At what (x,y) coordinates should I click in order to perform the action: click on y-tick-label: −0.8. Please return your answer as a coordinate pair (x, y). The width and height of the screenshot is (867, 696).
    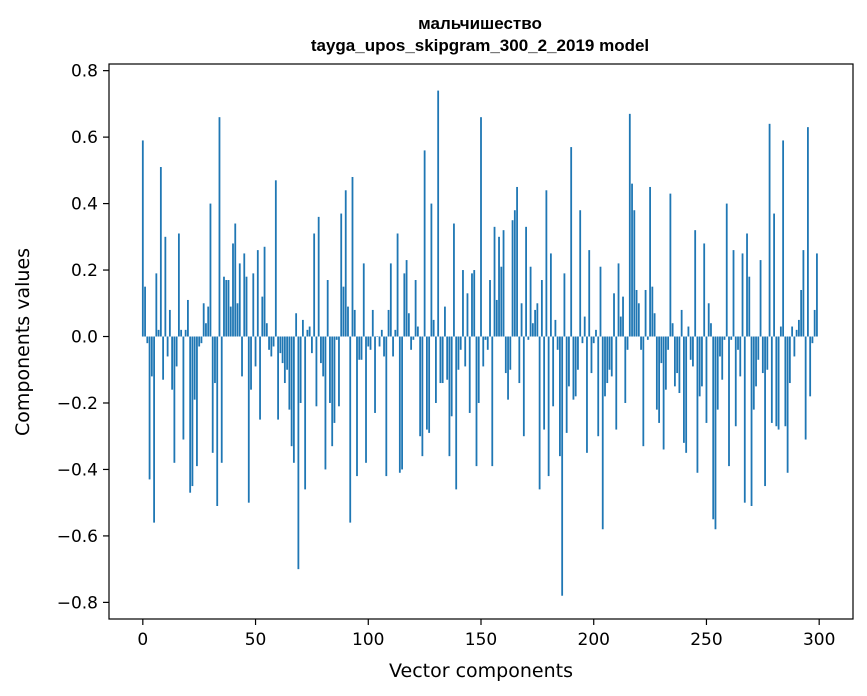
    Looking at the image, I should click on (77, 603).